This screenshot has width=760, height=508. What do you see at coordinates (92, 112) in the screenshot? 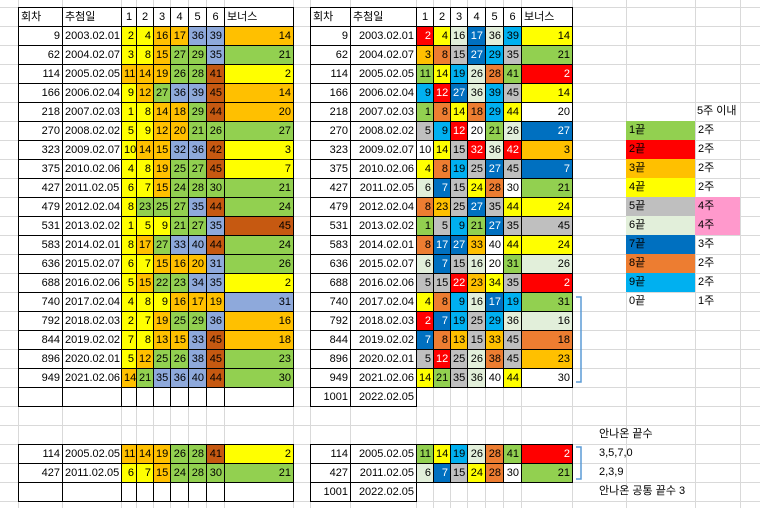
I see `date-cell: 2007.02.03` at bounding box center [92, 112].